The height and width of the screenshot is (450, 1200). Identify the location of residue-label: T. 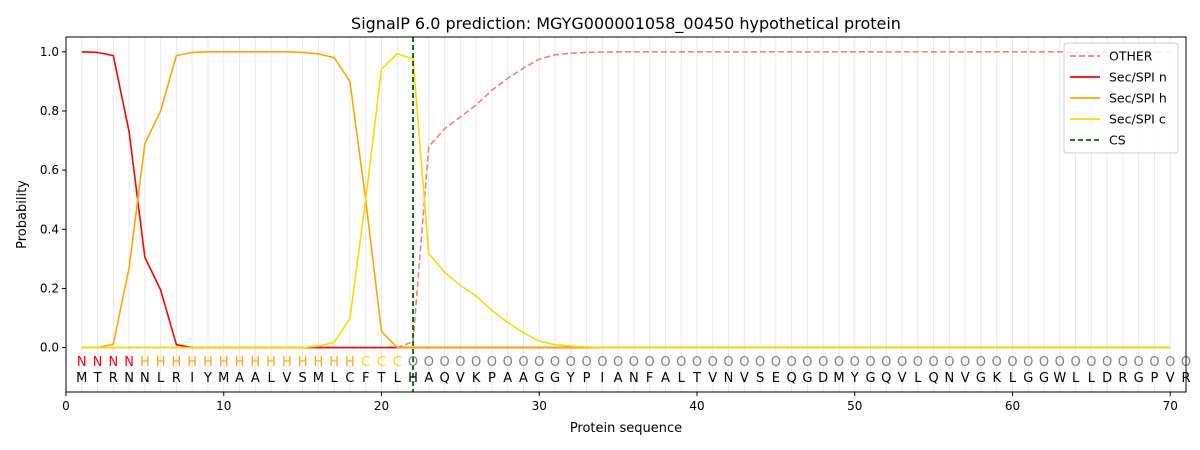
(696, 378).